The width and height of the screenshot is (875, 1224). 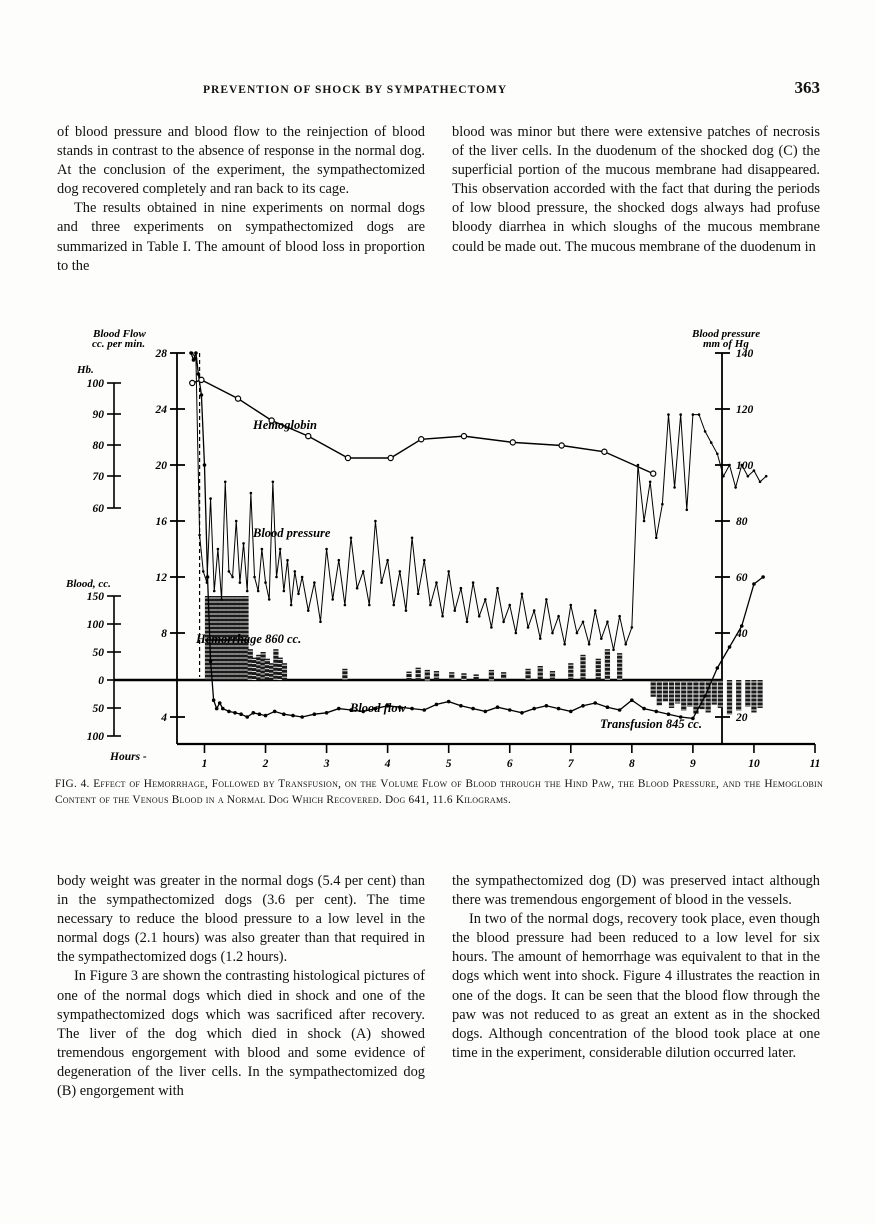 What do you see at coordinates (85, 370) in the screenshot?
I see `hemoglobin-axis-title: Hb.` at bounding box center [85, 370].